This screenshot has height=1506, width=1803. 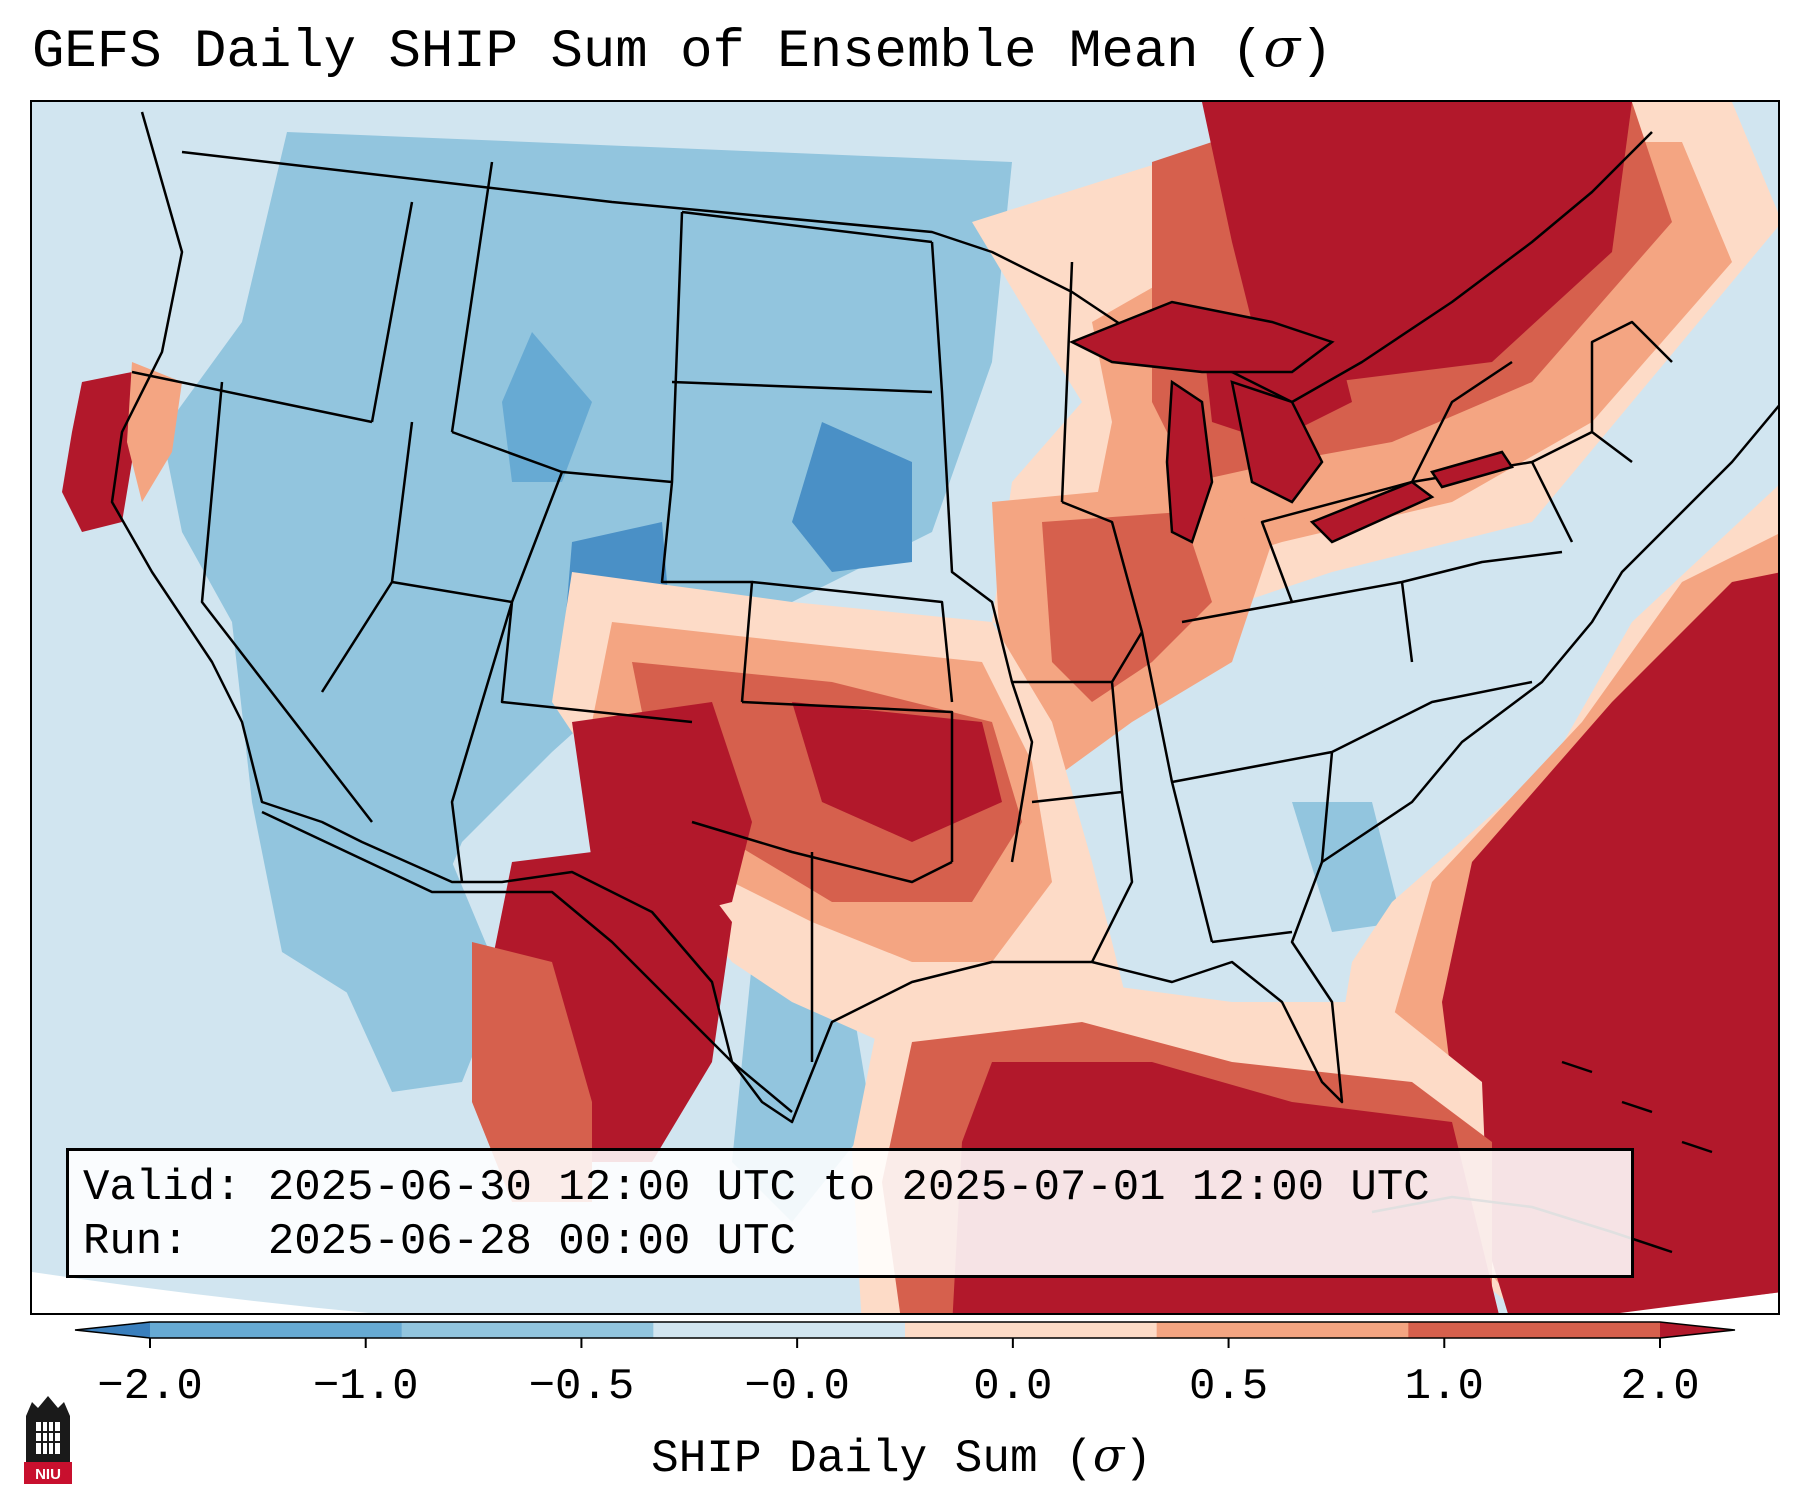 I want to click on lake-erie, so click(x=1372, y=512).